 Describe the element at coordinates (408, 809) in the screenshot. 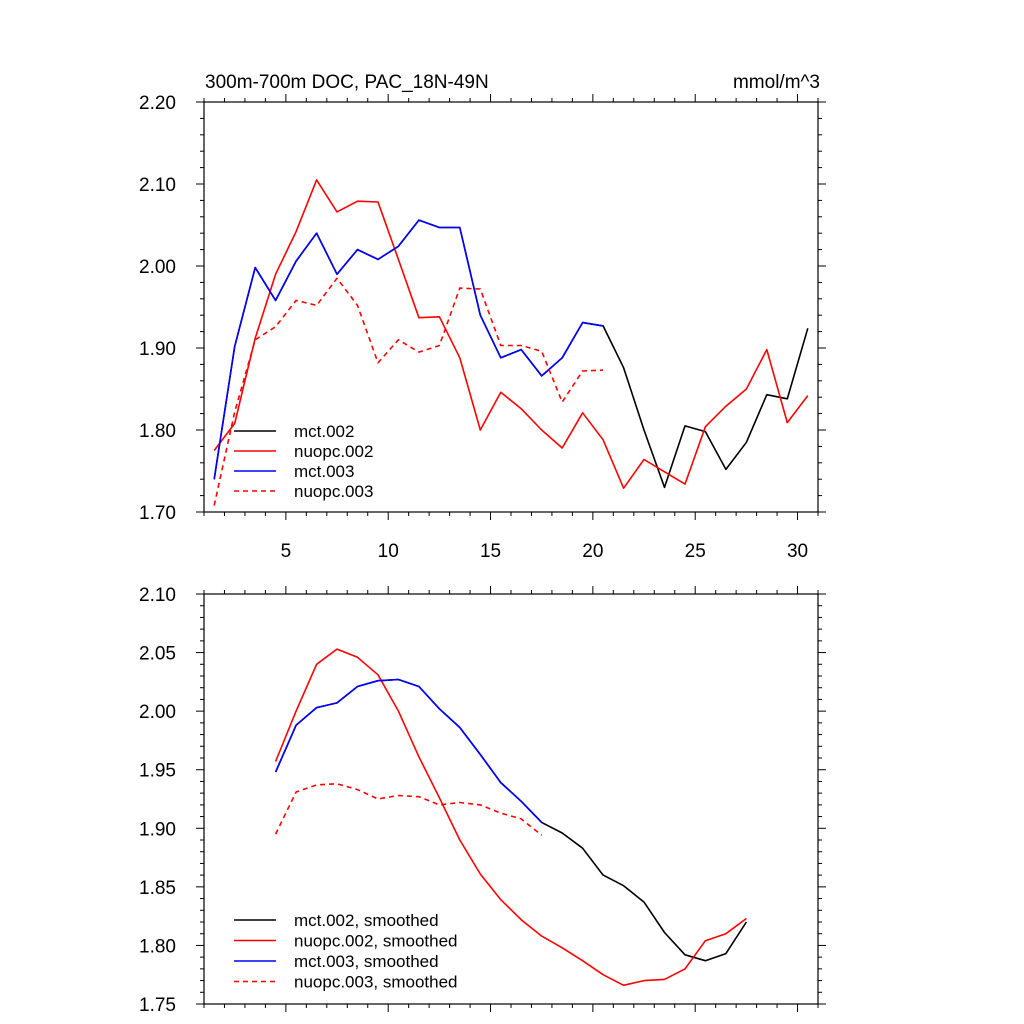

I see `series-line-nuopc-003-smoothed` at that location.